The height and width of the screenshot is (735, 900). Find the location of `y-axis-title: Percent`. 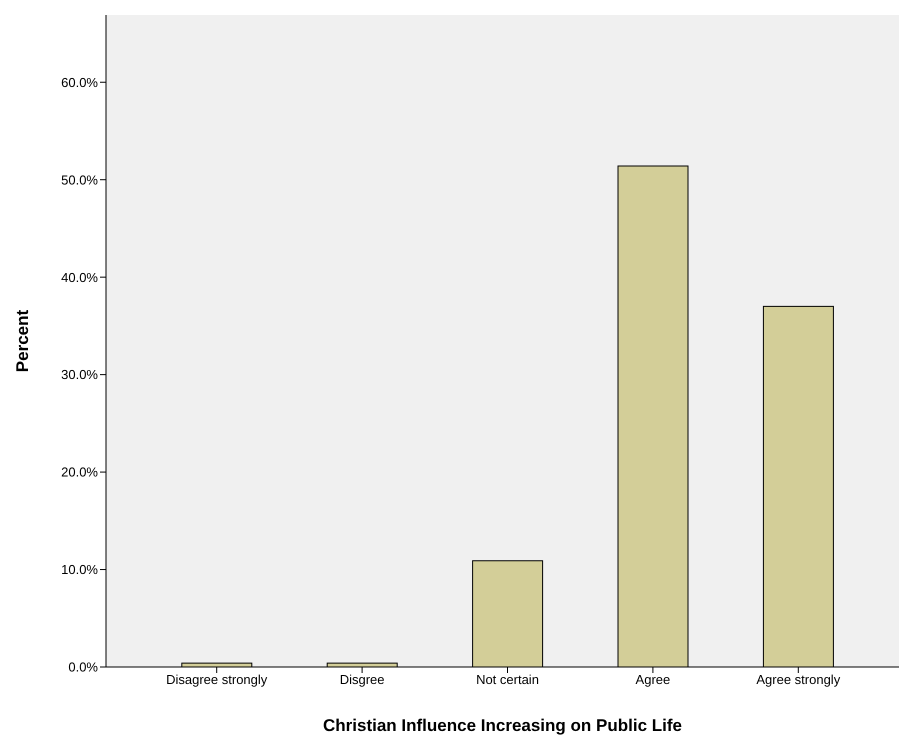

y-axis-title: Percent is located at coordinates (22, 340).